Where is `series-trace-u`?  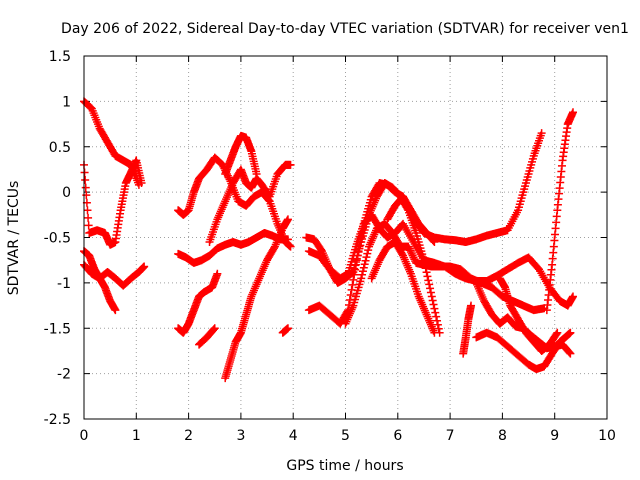 series-trace-u is located at coordinates (523, 318).